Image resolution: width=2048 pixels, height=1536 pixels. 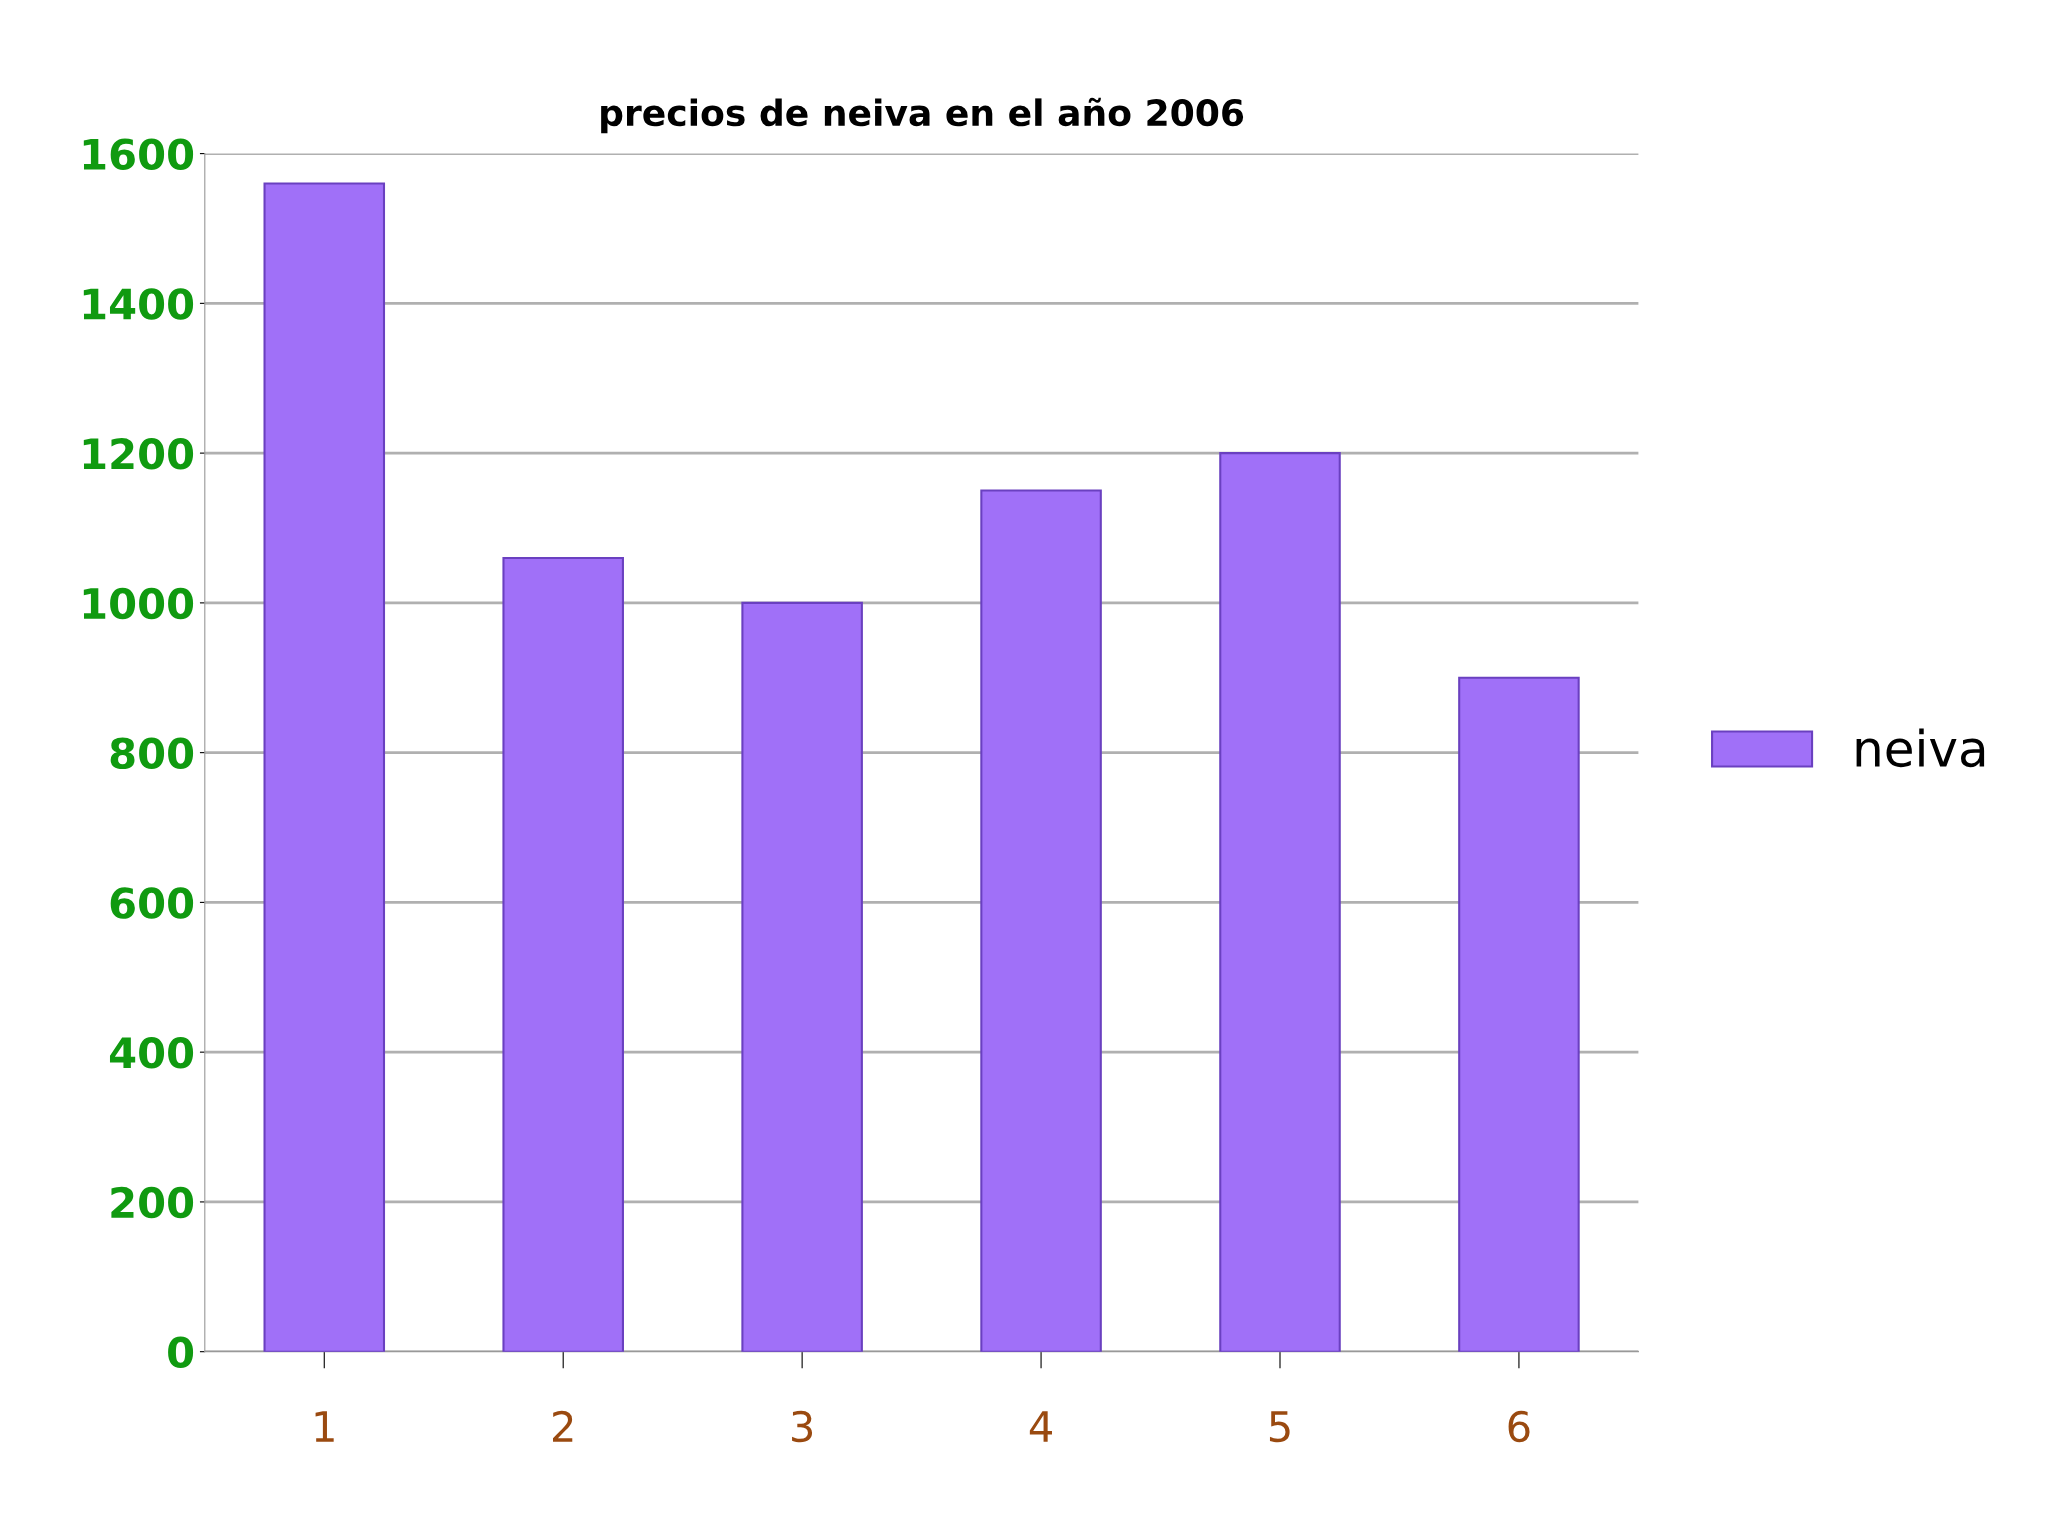 What do you see at coordinates (324, 1426) in the screenshot?
I see `x-tick-label: 1` at bounding box center [324, 1426].